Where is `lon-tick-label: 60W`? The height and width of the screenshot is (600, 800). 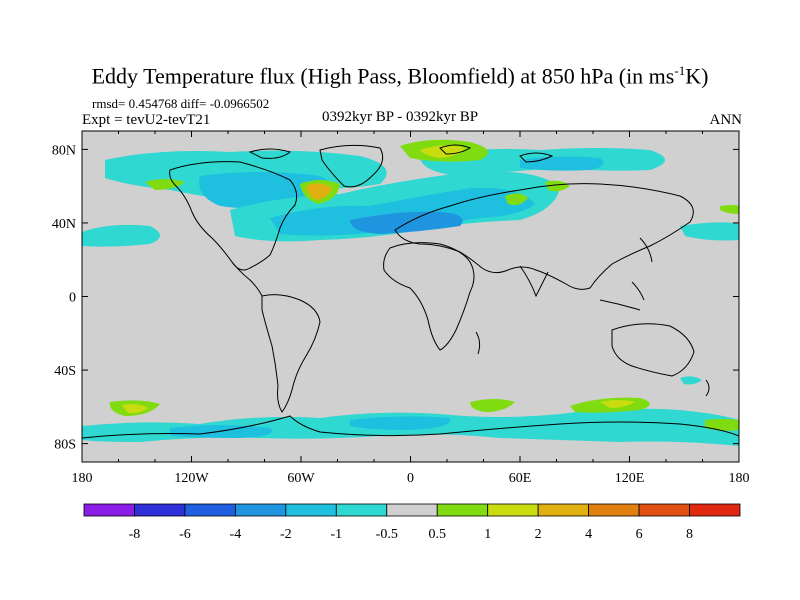
lon-tick-label: 60W is located at coordinates (301, 478).